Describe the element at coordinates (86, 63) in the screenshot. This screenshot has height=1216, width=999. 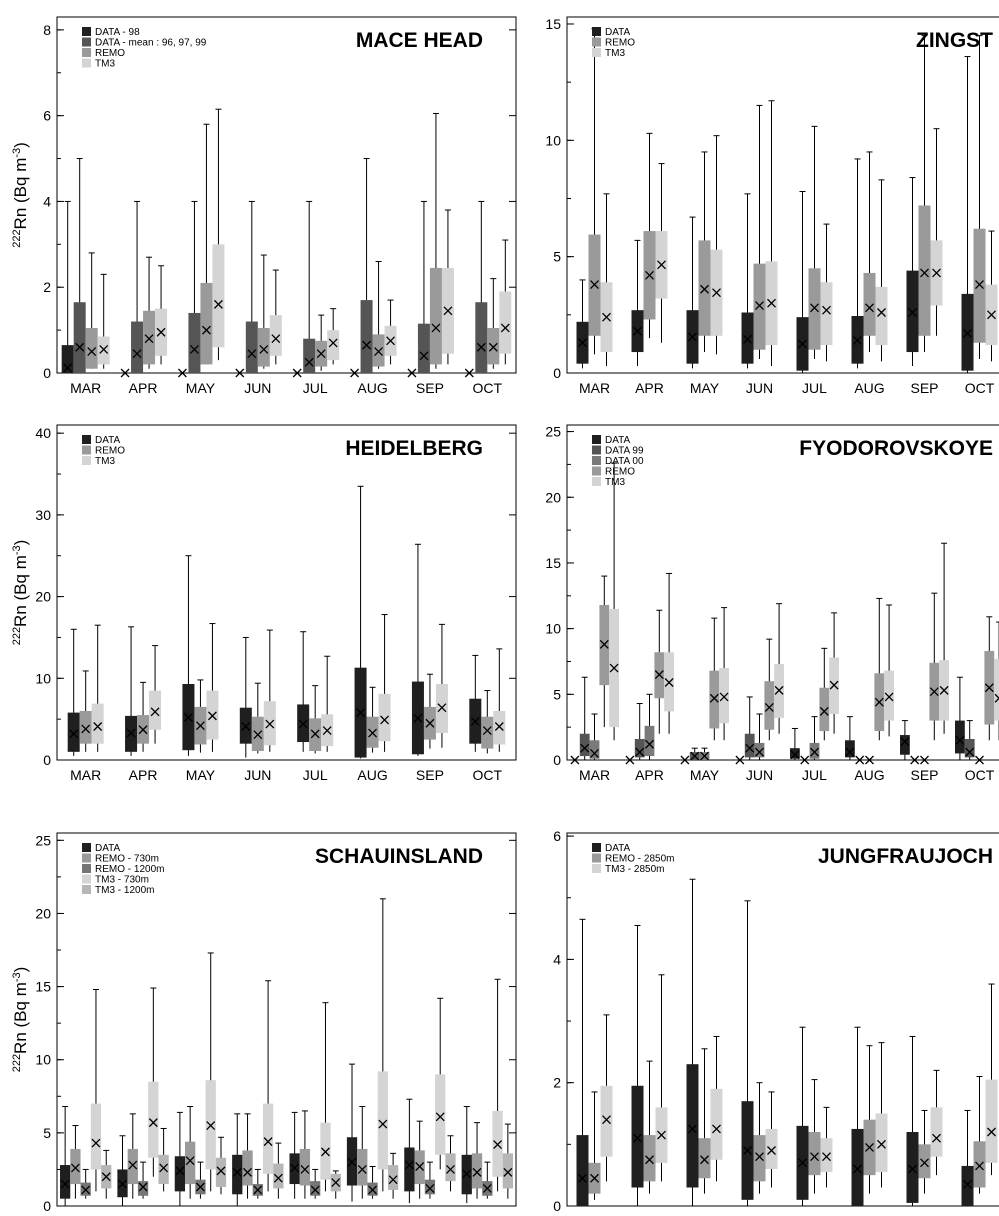
I see `legend-swatch` at that location.